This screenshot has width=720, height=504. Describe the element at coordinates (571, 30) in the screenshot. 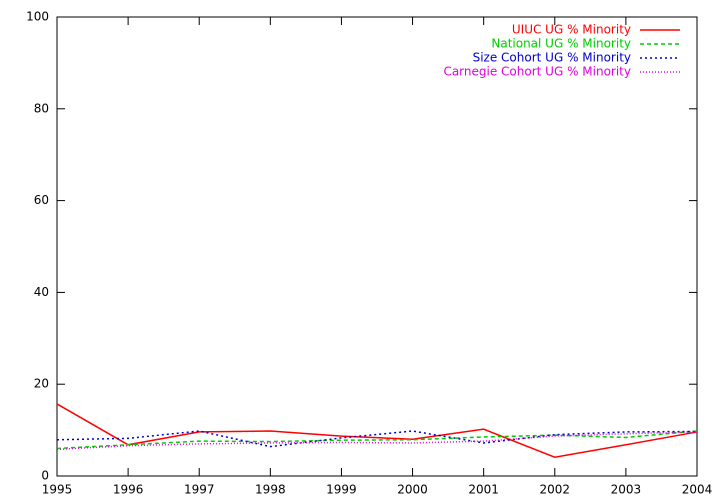

I see `legend-label: UIUC UG % Minority` at that location.